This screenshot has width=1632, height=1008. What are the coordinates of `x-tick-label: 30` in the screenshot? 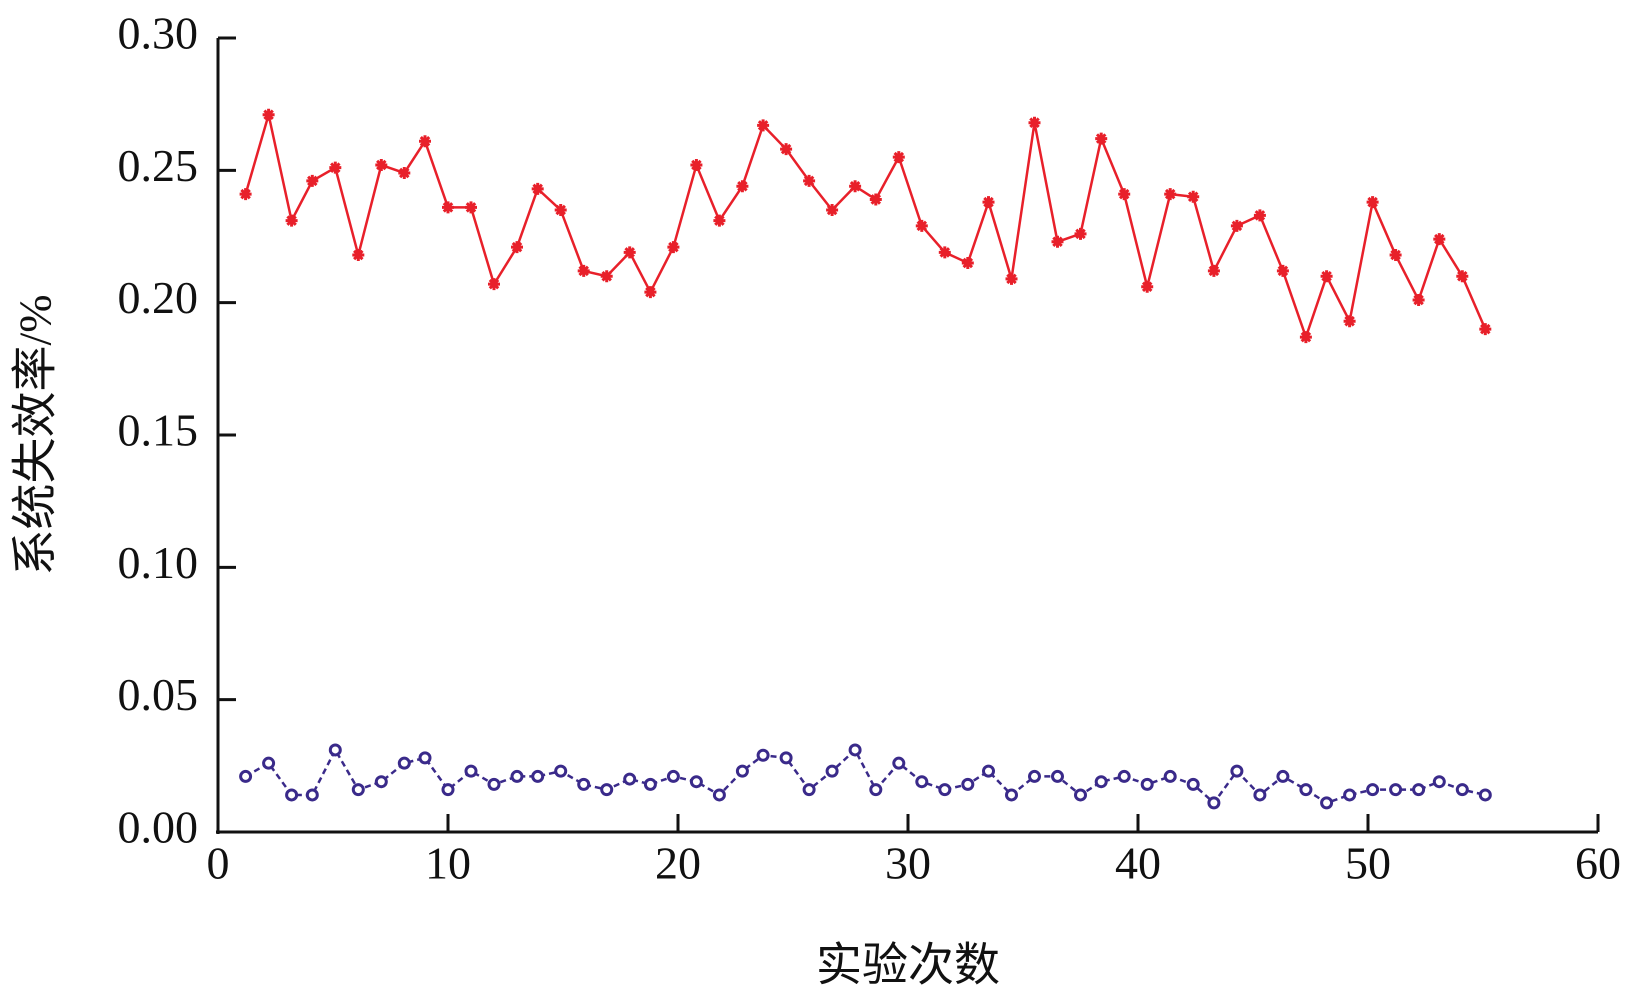 It's located at (908, 863).